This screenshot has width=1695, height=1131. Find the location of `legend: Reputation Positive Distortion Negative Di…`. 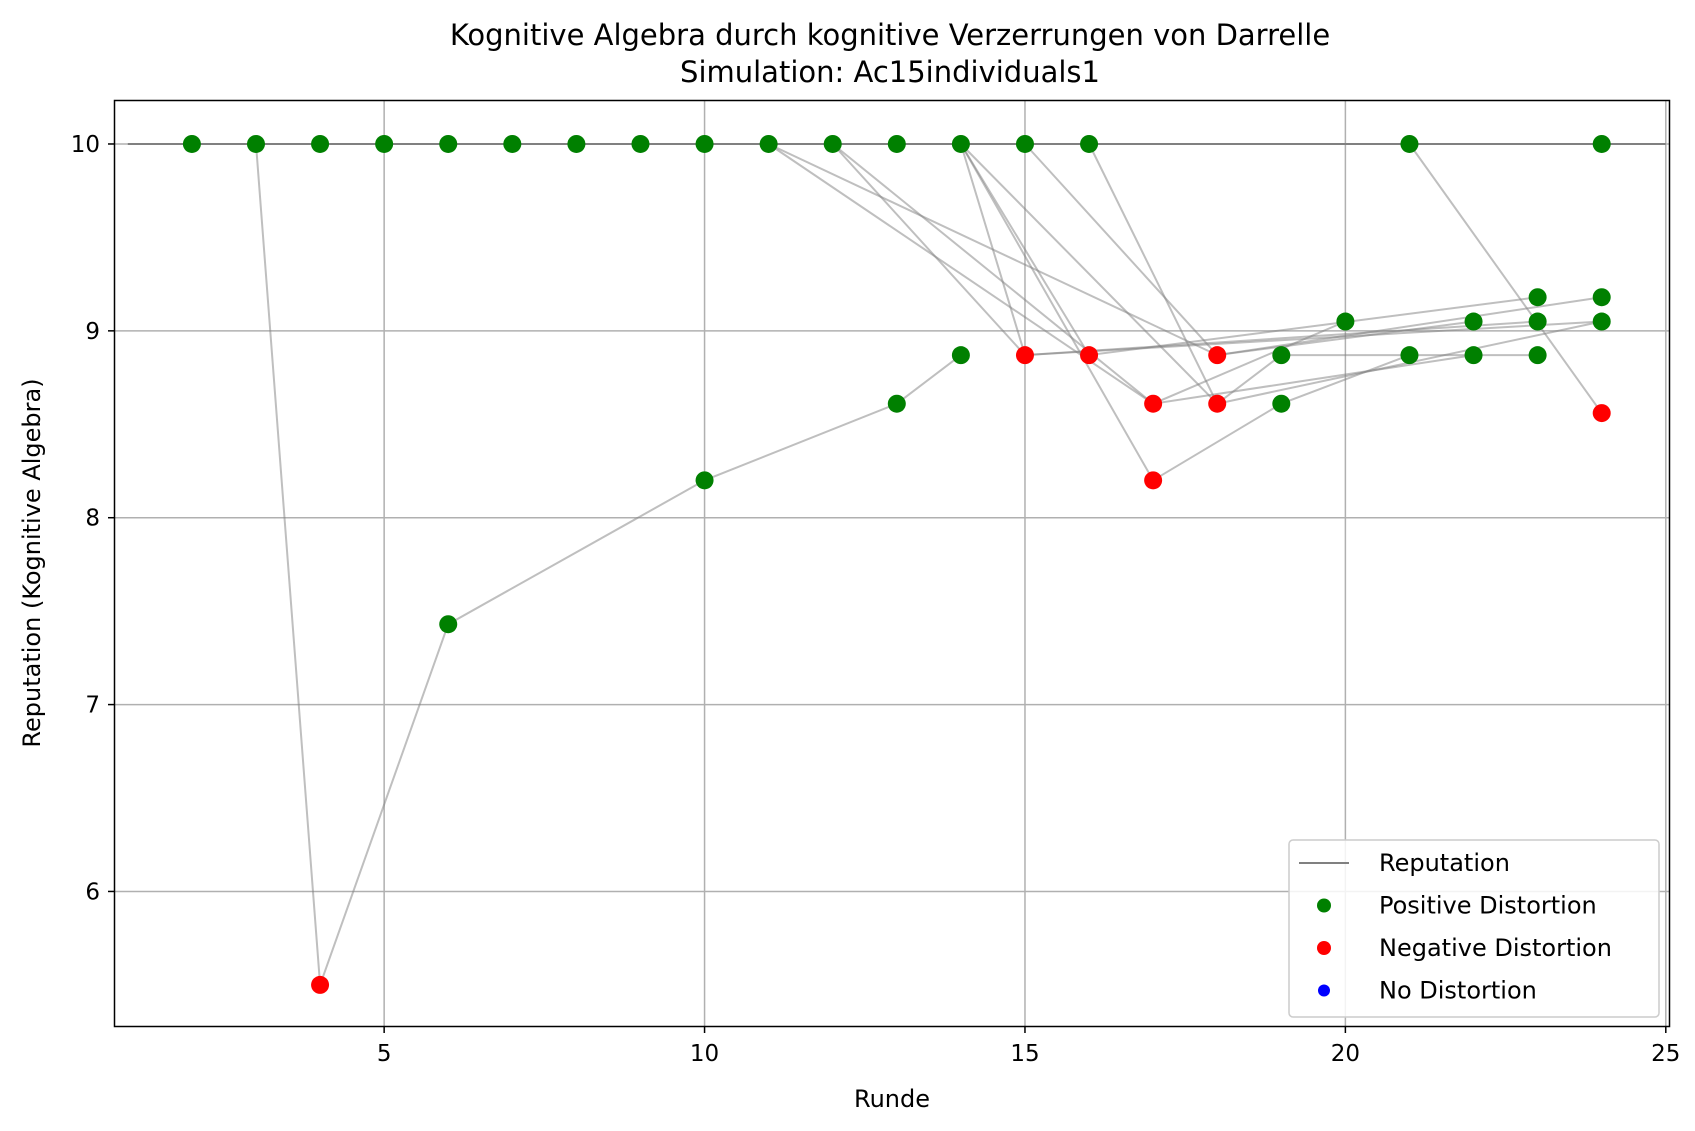

legend: Reputation Positive Distortion Negative Di… is located at coordinates (1474, 928).